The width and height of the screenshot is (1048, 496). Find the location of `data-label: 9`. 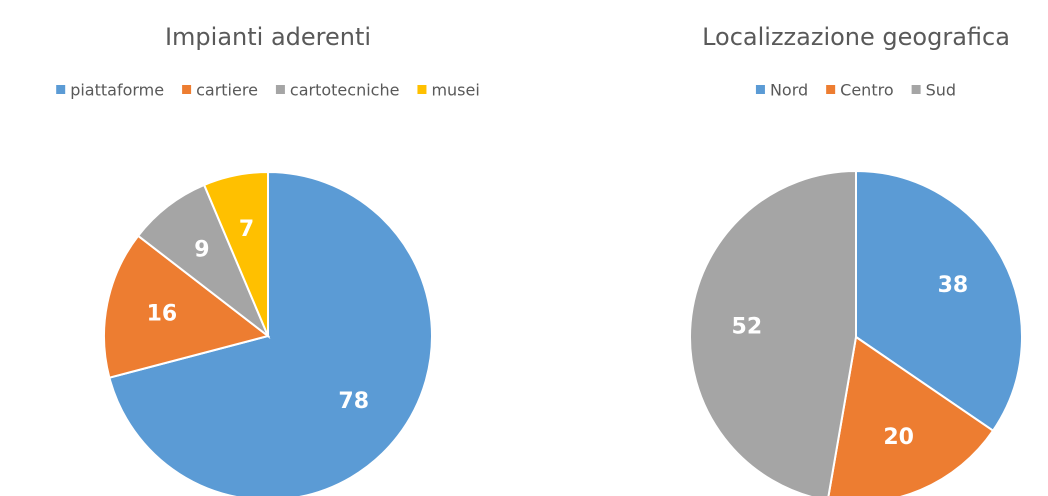

data-label: 9 is located at coordinates (201, 249).